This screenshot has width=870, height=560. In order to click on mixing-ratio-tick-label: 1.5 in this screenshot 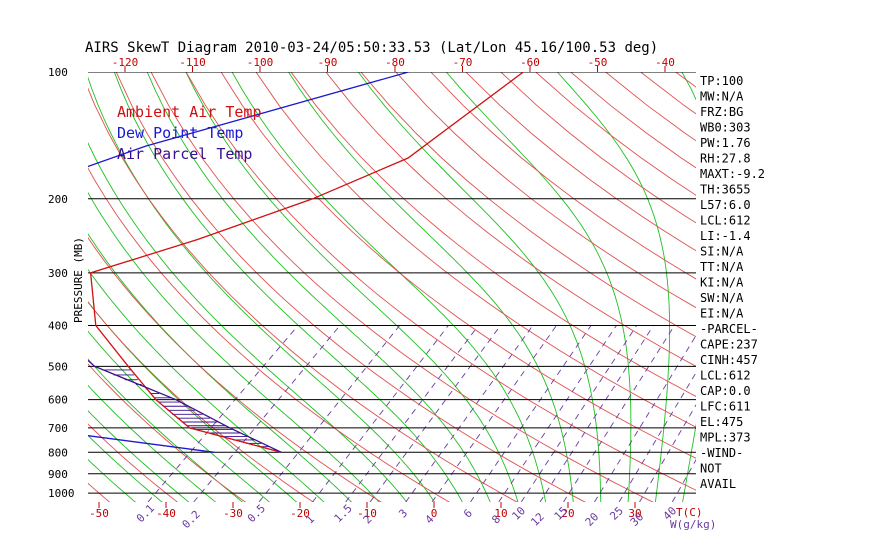, I will do `click(343, 513)`.